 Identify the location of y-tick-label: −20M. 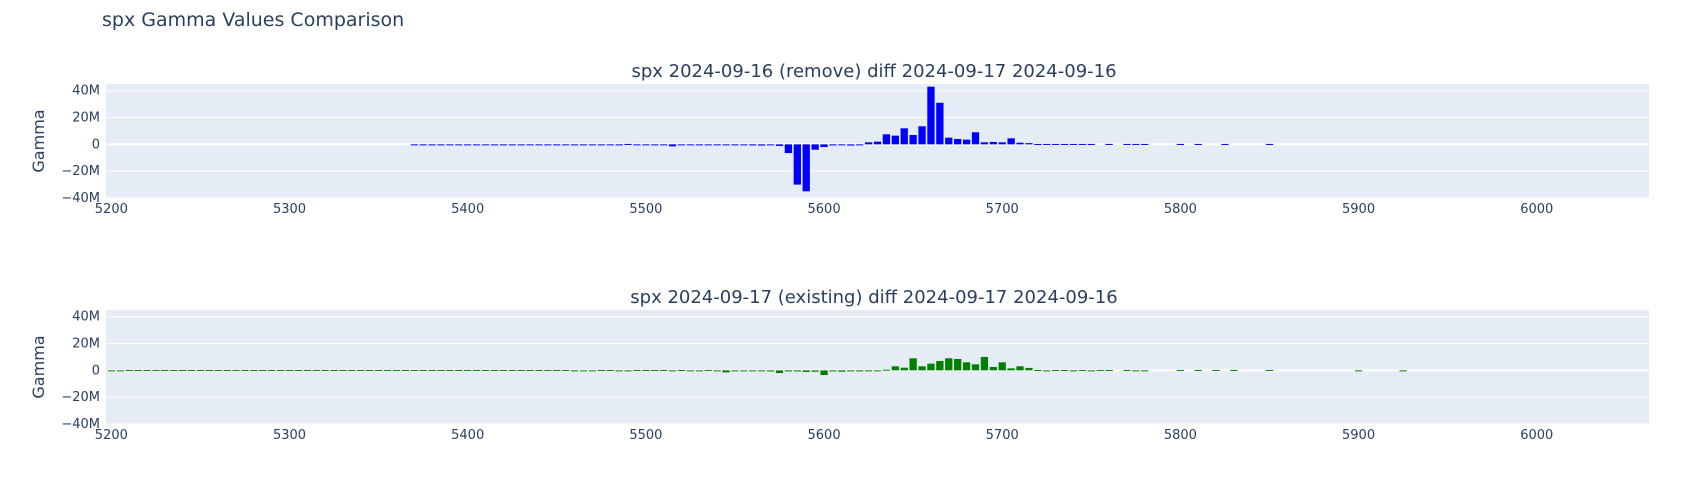
(80, 397).